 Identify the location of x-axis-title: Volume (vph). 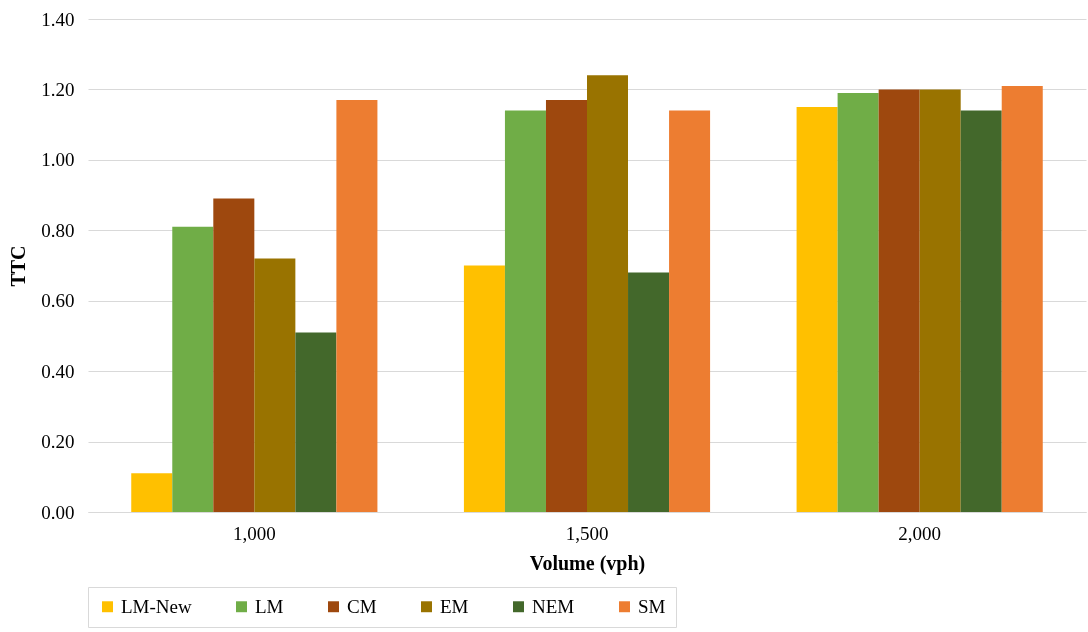
(587, 563).